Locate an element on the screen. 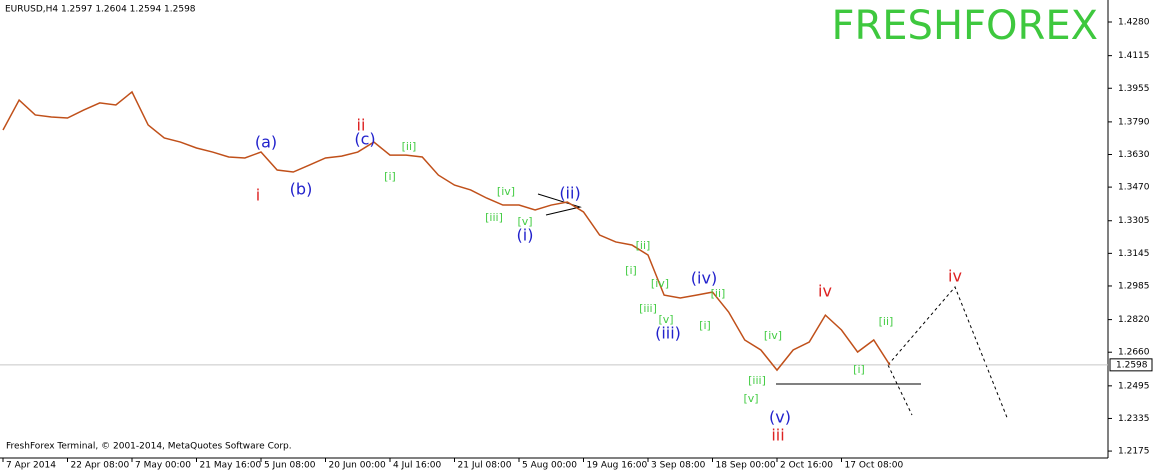 Image resolution: width=1154 pixels, height=472 pixels. y-tick-label: 1.2660 is located at coordinates (1134, 353).